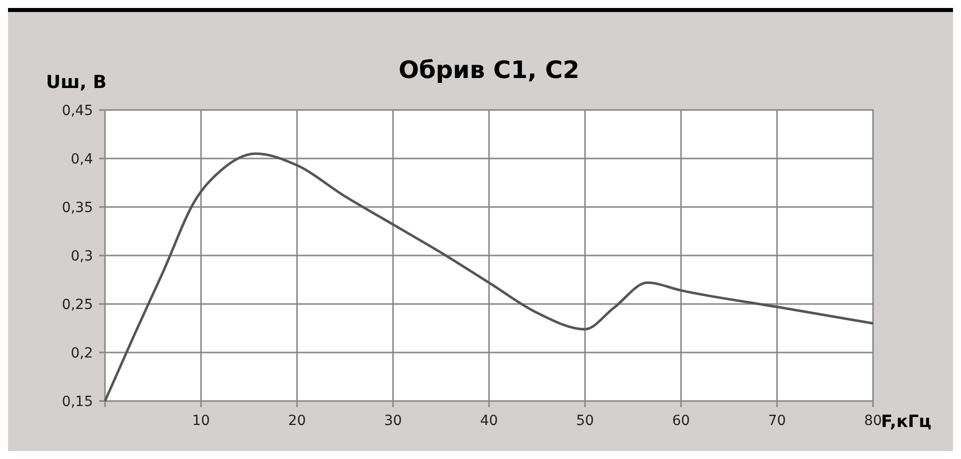 The image size is (961, 459). I want to click on y-axis-title: Uш, В, so click(76, 82).